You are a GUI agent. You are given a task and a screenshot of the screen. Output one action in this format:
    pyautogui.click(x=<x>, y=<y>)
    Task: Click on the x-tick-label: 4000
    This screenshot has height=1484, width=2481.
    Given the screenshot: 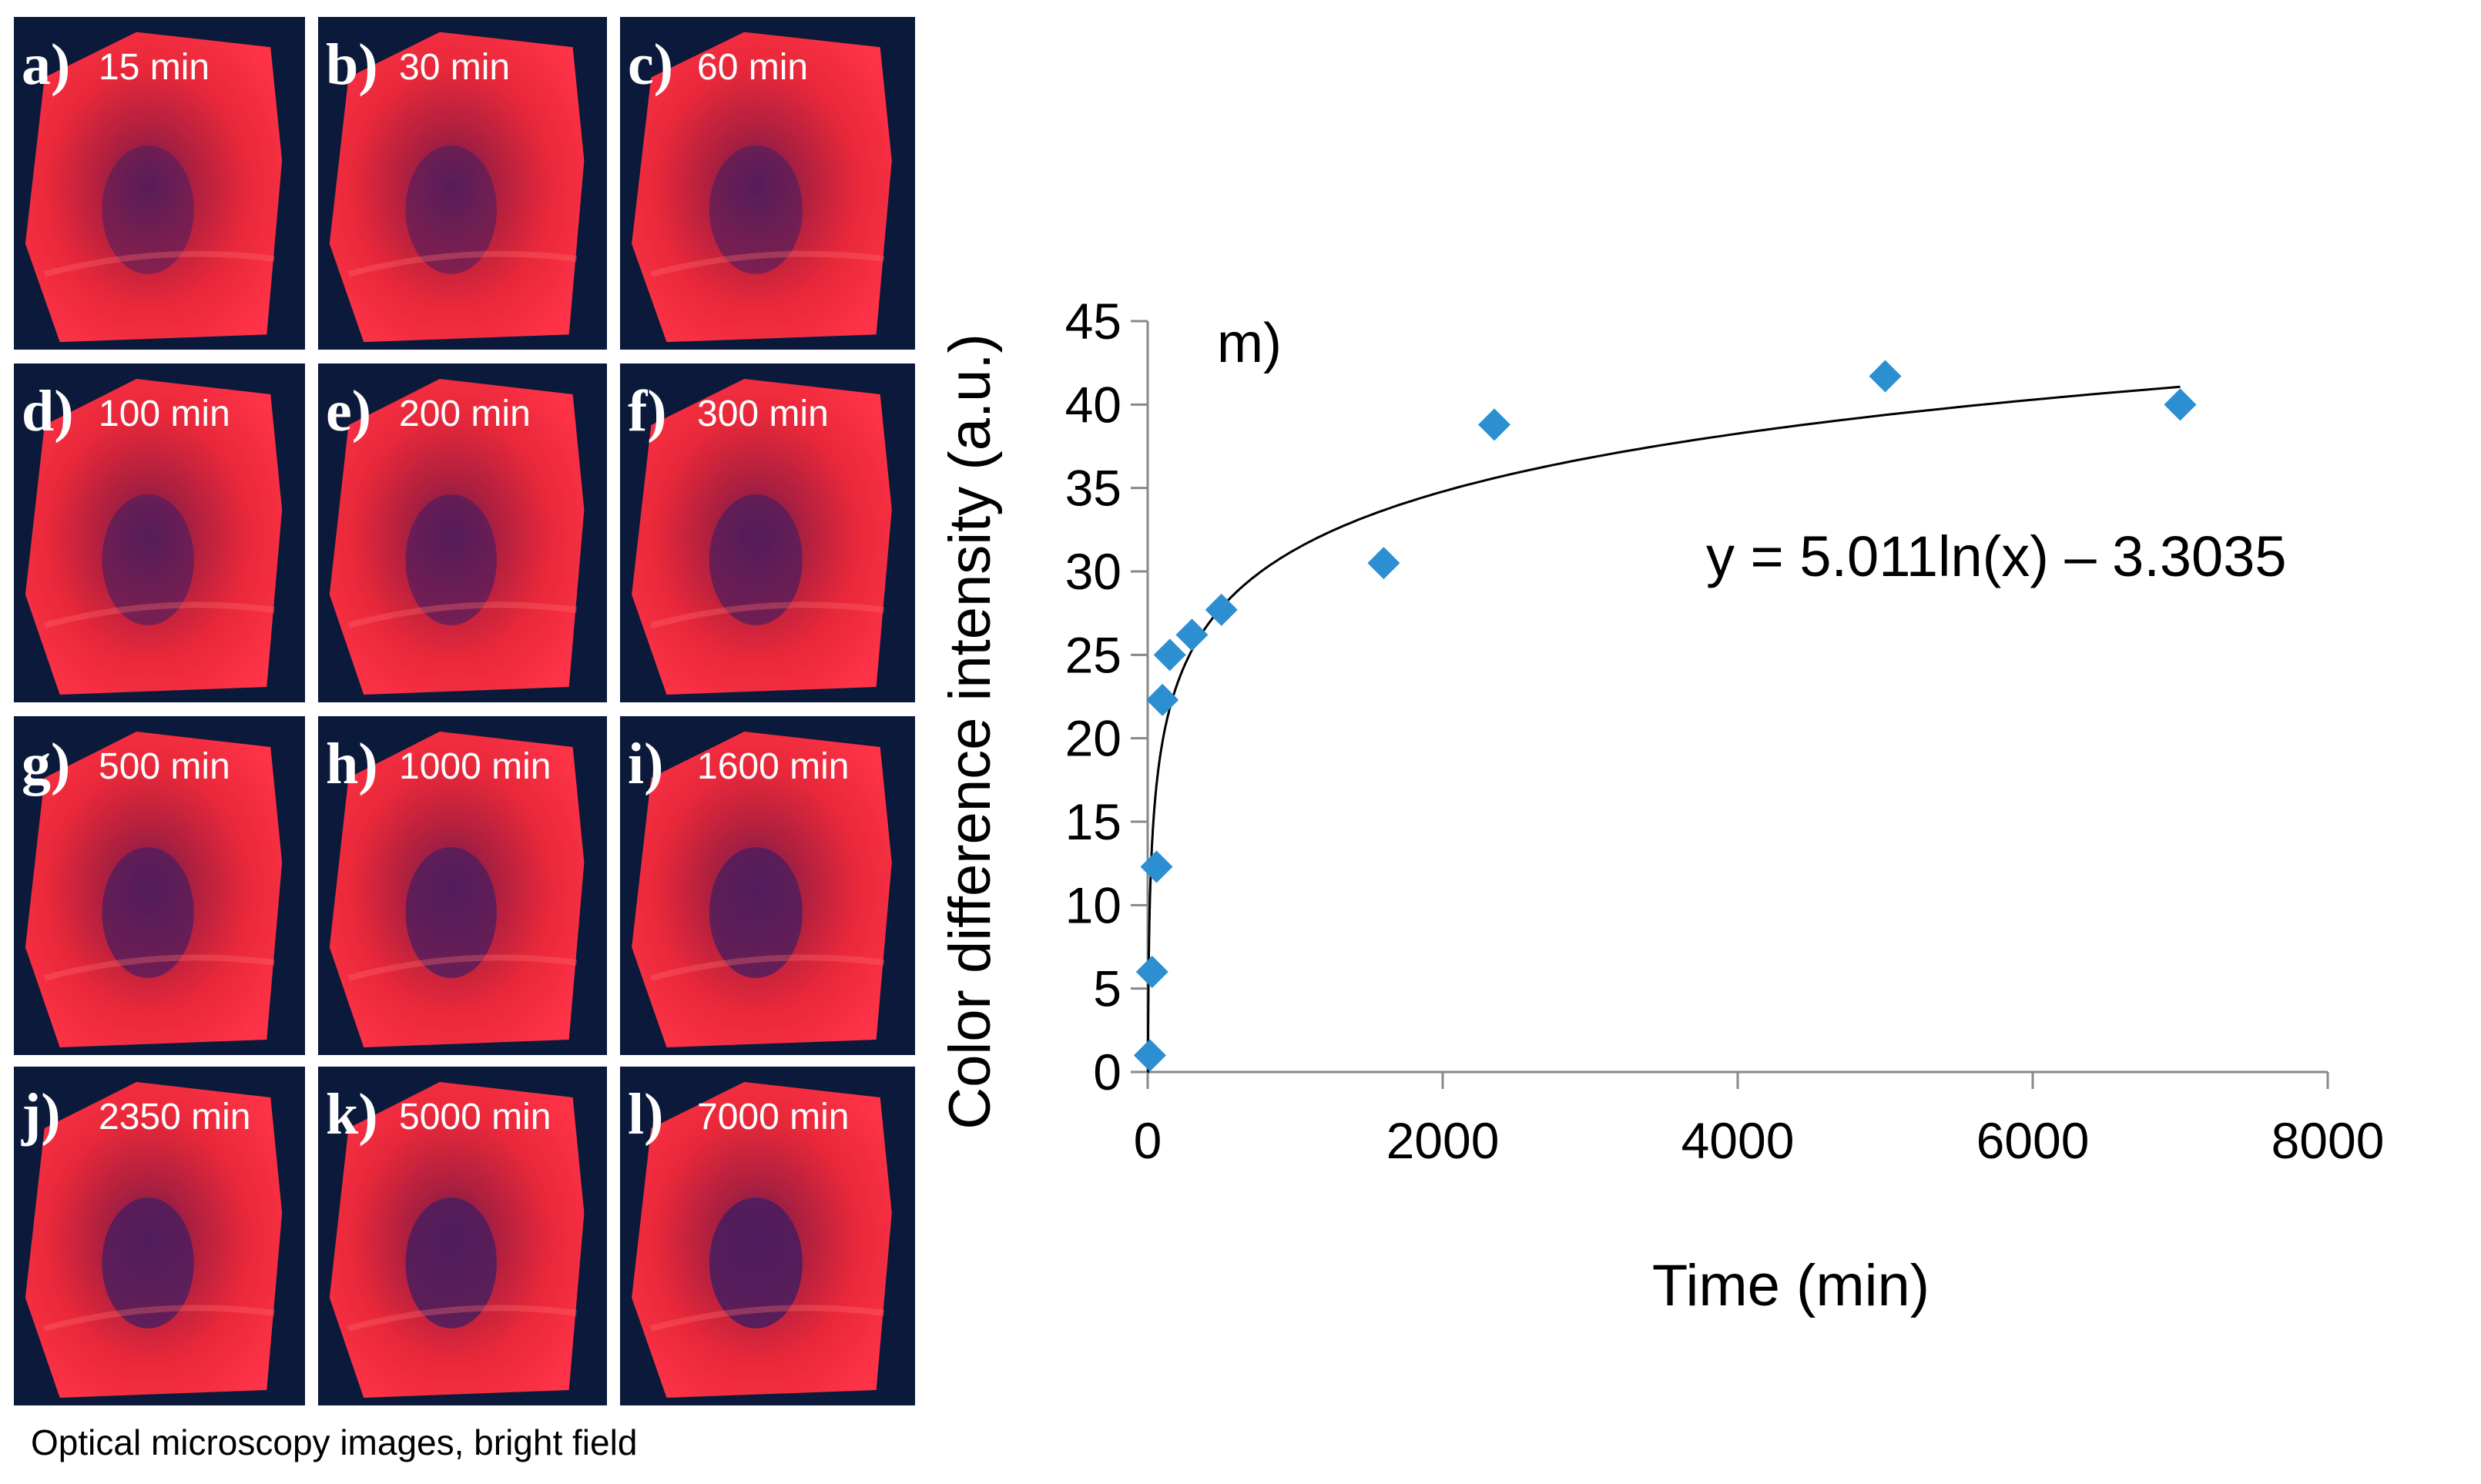 What is the action you would take?
    pyautogui.click(x=1738, y=1140)
    